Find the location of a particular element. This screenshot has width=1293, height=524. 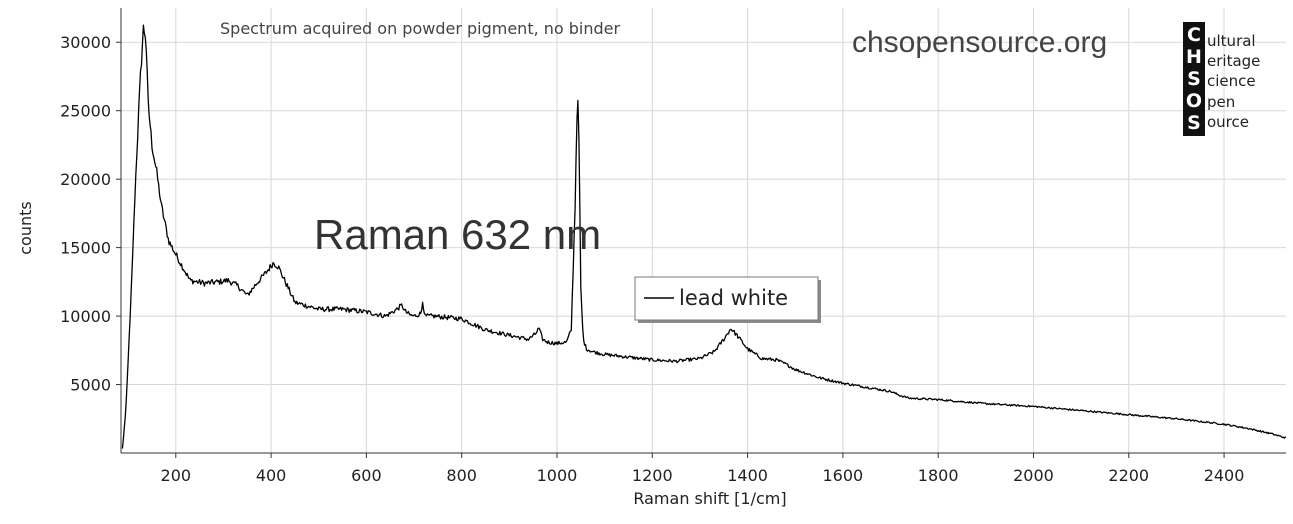

x-tick-label: 2200 is located at coordinates (1128, 475).